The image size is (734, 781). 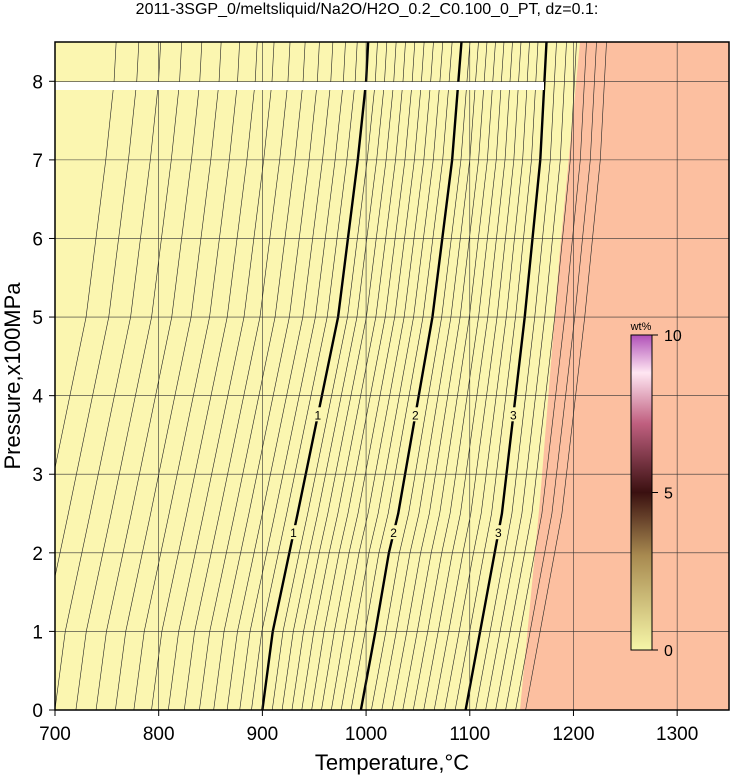 I want to click on colorbar-tick-label: 0, so click(x=668, y=651).